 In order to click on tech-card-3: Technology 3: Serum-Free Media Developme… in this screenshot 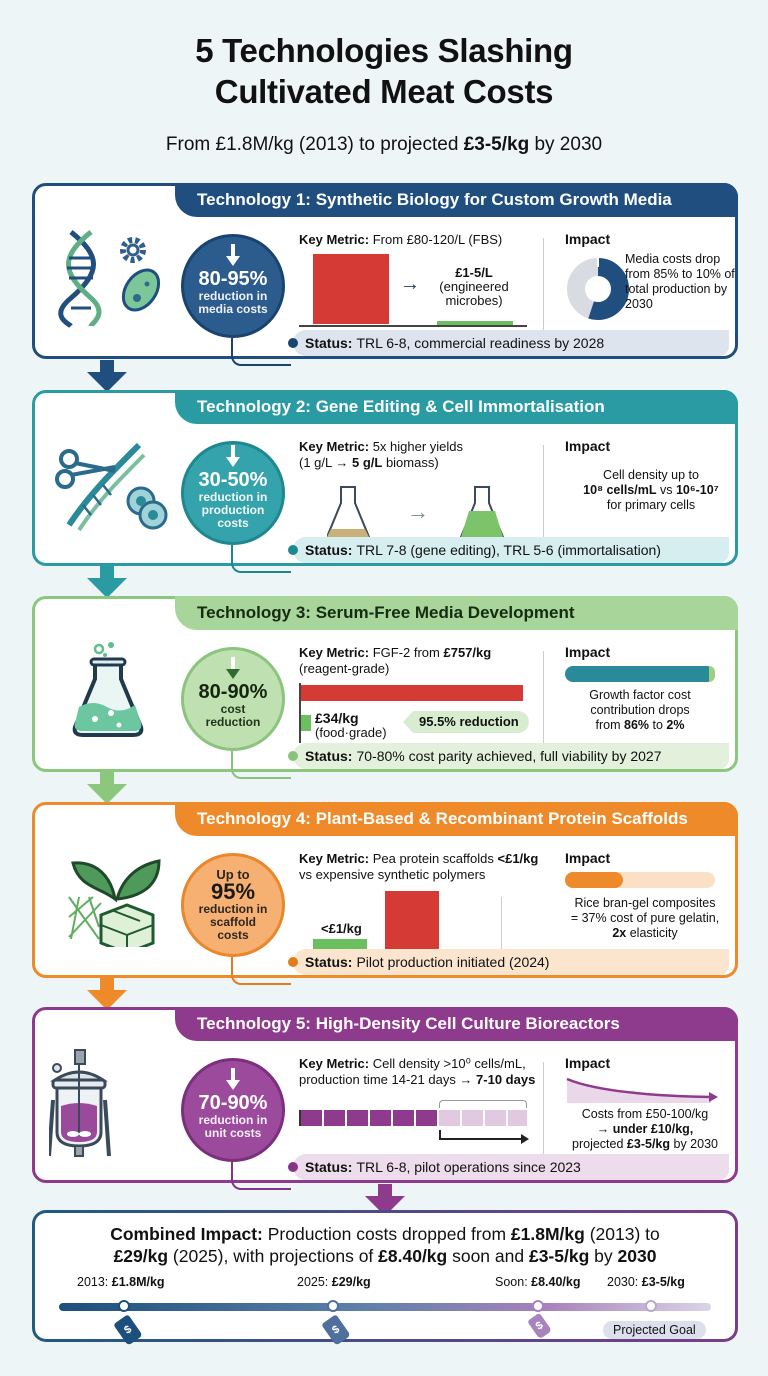, I will do `click(385, 687)`.